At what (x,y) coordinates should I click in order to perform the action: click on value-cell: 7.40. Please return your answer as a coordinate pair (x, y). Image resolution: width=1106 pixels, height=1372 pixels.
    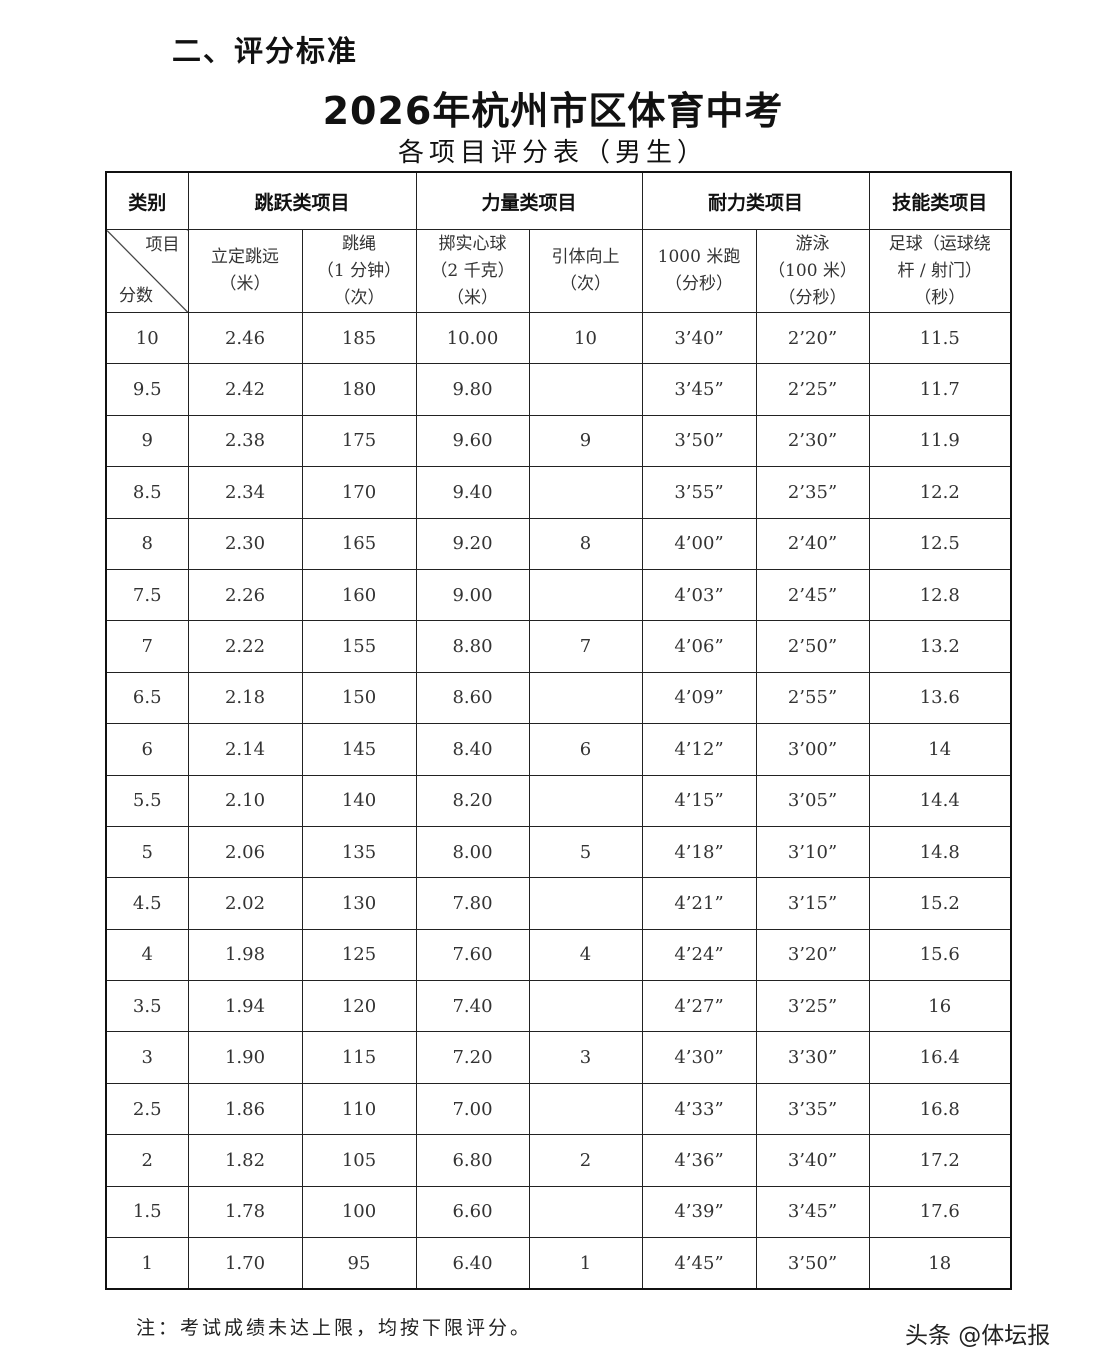
    Looking at the image, I should click on (472, 1006).